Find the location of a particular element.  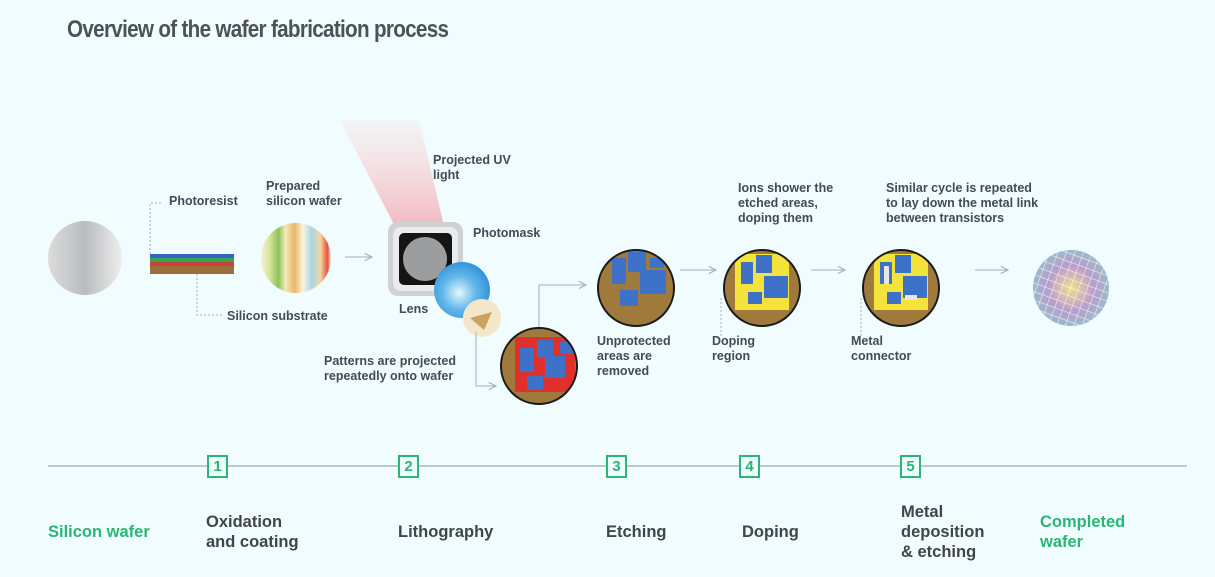

label-lens: Lens is located at coordinates (414, 309).